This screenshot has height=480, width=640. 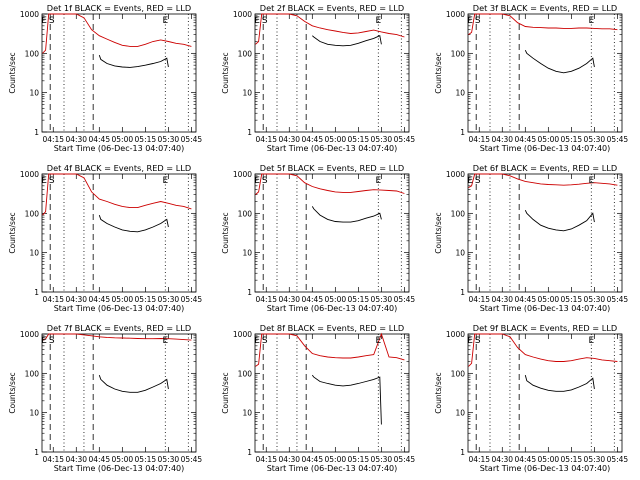 What do you see at coordinates (545, 168) in the screenshot?
I see `panel-title: Det 6f BLACK = Events, RED = LLD` at bounding box center [545, 168].